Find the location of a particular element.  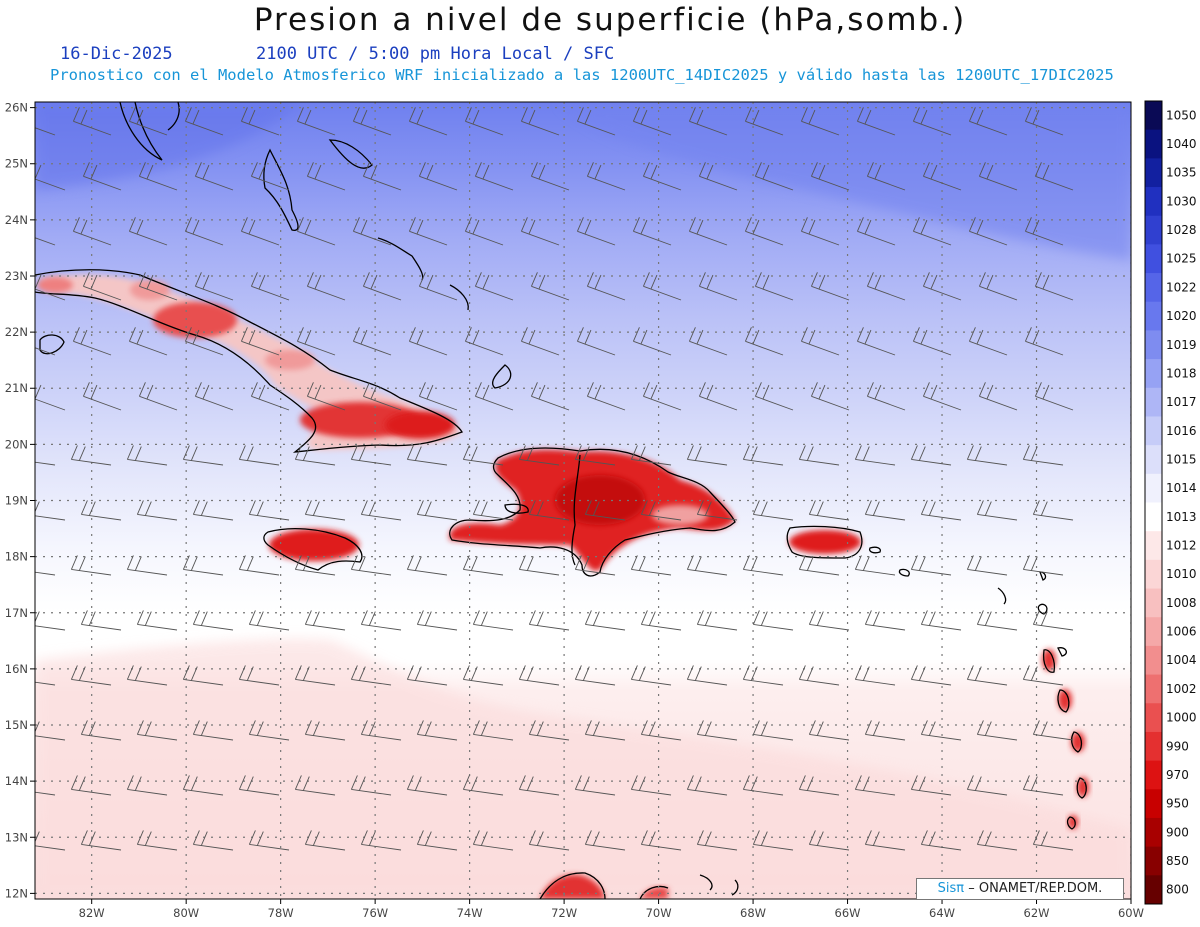

lat-label: 26N is located at coordinates (16, 108).